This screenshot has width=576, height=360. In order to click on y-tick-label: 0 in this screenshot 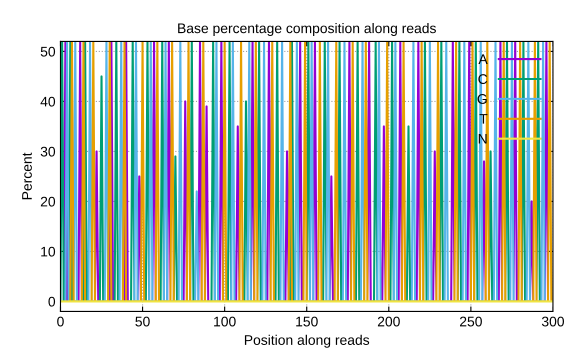, I will do `click(52, 301)`.